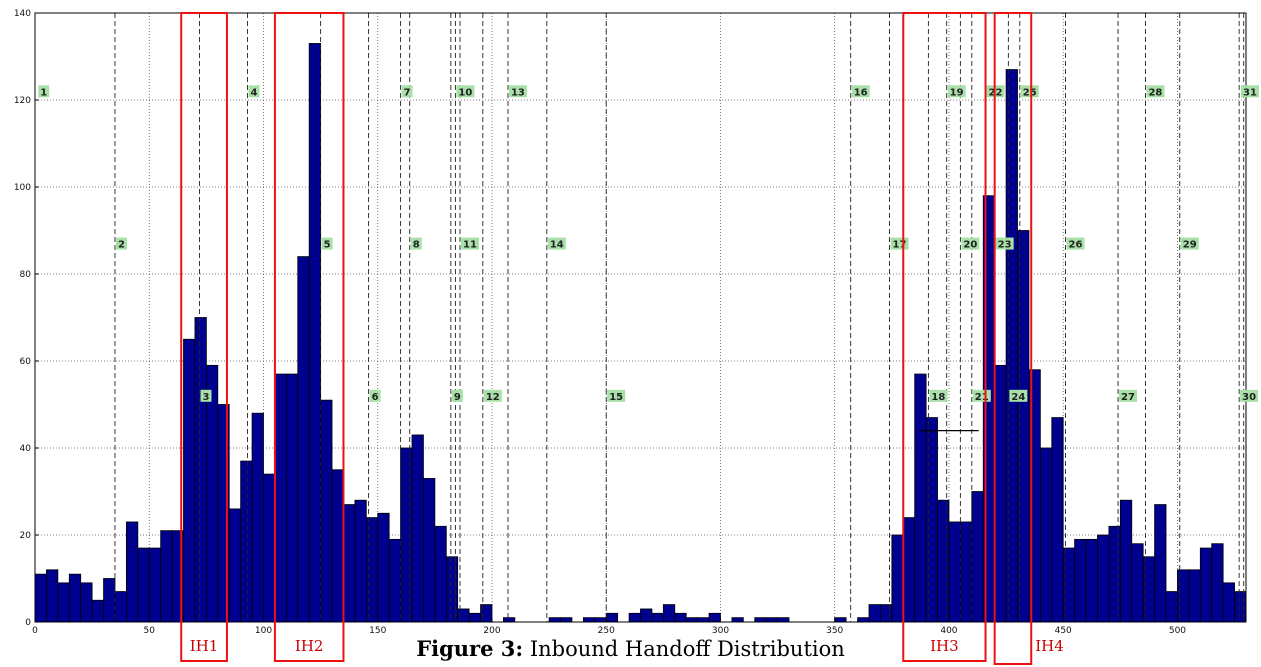 The width and height of the screenshot is (1261, 667). I want to click on marker-label-26: 26, so click(1075, 244).